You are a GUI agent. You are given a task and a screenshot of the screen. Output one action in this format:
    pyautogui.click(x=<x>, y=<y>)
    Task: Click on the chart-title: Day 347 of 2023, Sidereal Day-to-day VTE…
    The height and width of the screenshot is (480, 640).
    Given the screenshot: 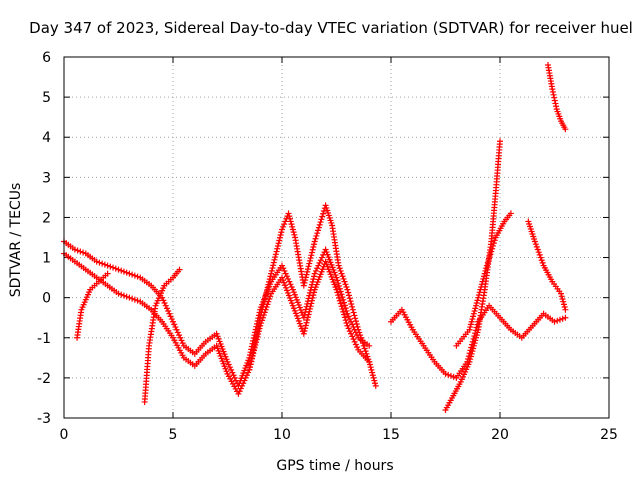 What is the action you would take?
    pyautogui.click(x=331, y=28)
    